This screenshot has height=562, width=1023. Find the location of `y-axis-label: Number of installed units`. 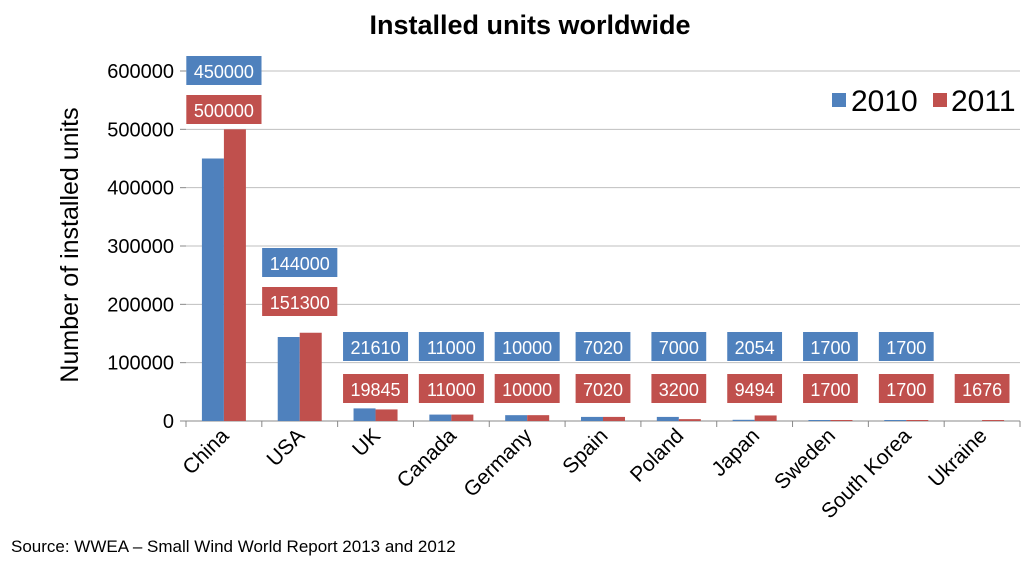

y-axis-label: Number of installed units is located at coordinates (70, 244).